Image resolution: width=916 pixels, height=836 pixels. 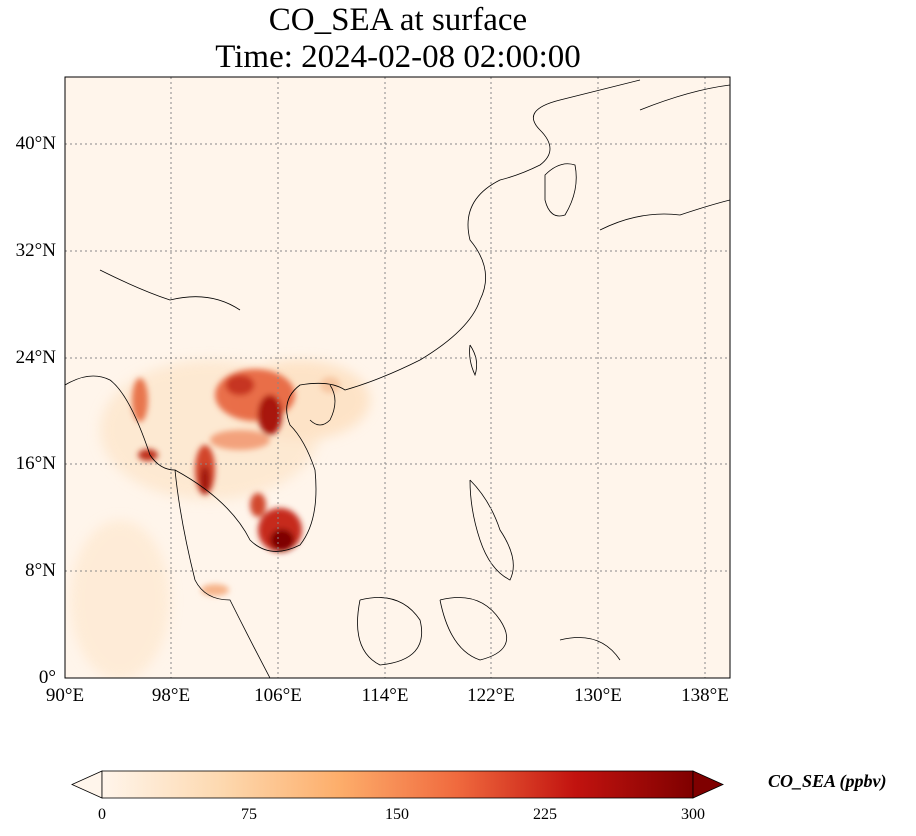 I want to click on lon-tick-98: 98°E, so click(x=171, y=695).